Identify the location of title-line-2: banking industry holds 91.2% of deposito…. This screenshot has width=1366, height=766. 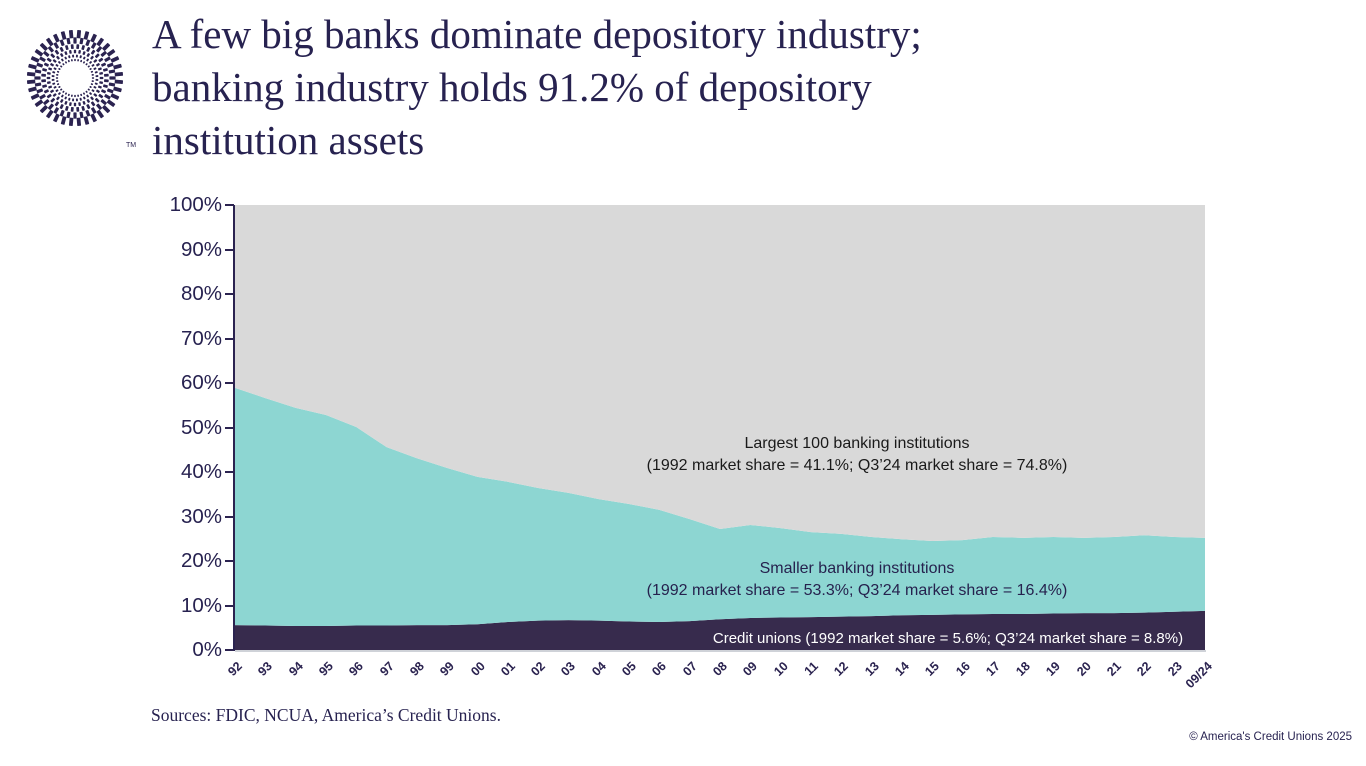
(512, 87).